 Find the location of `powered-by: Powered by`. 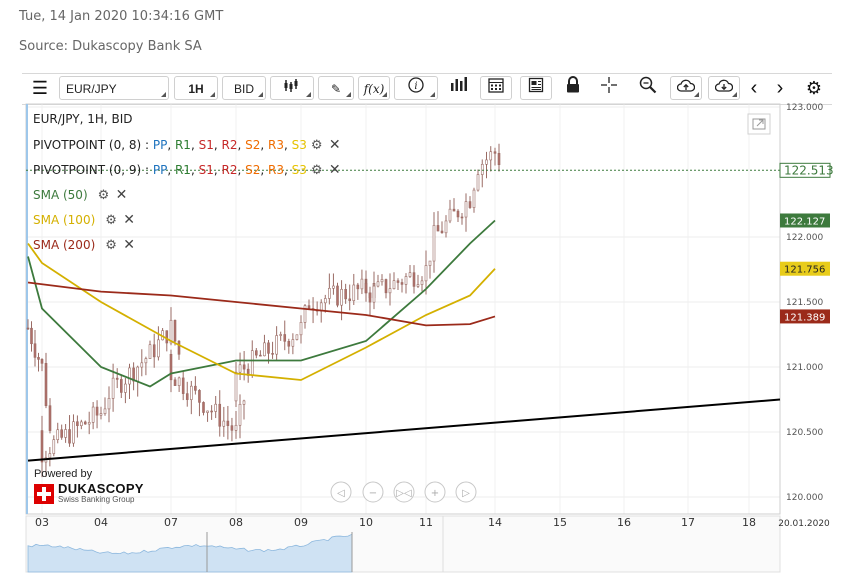

powered-by: Powered by is located at coordinates (63, 474).